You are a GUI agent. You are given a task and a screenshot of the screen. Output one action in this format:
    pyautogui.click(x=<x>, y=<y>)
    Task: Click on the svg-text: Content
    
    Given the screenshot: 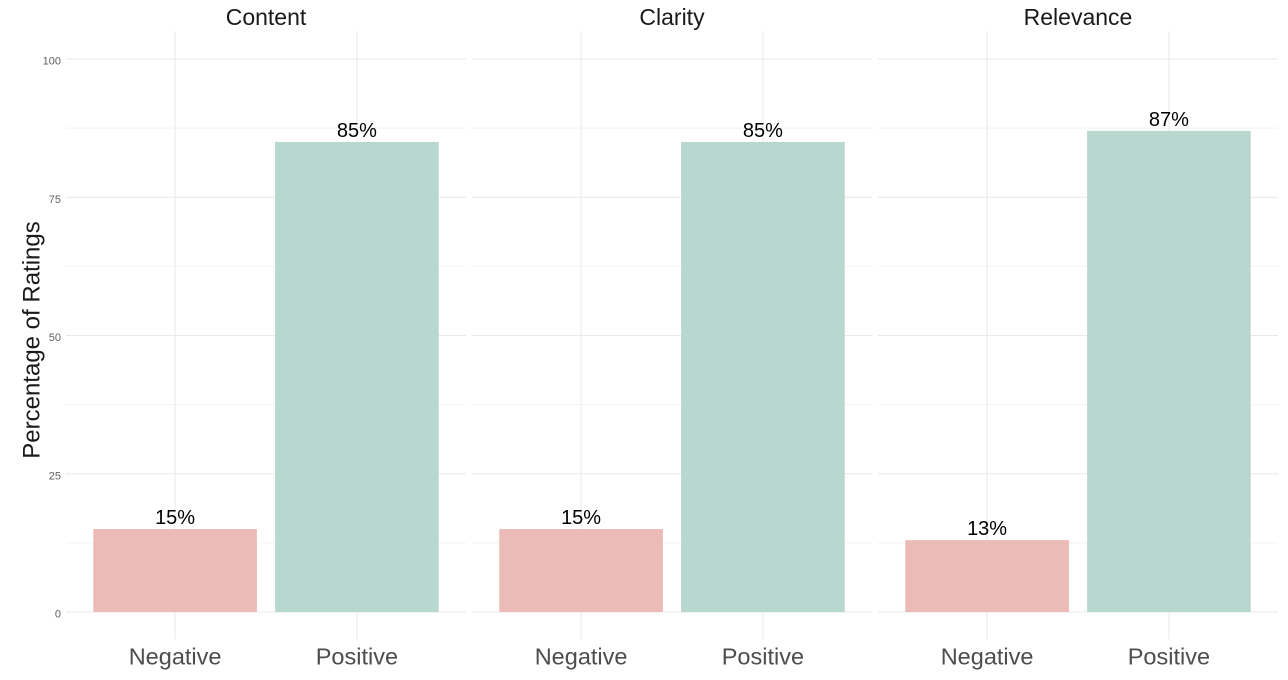 What is the action you would take?
    pyautogui.click(x=266, y=17)
    